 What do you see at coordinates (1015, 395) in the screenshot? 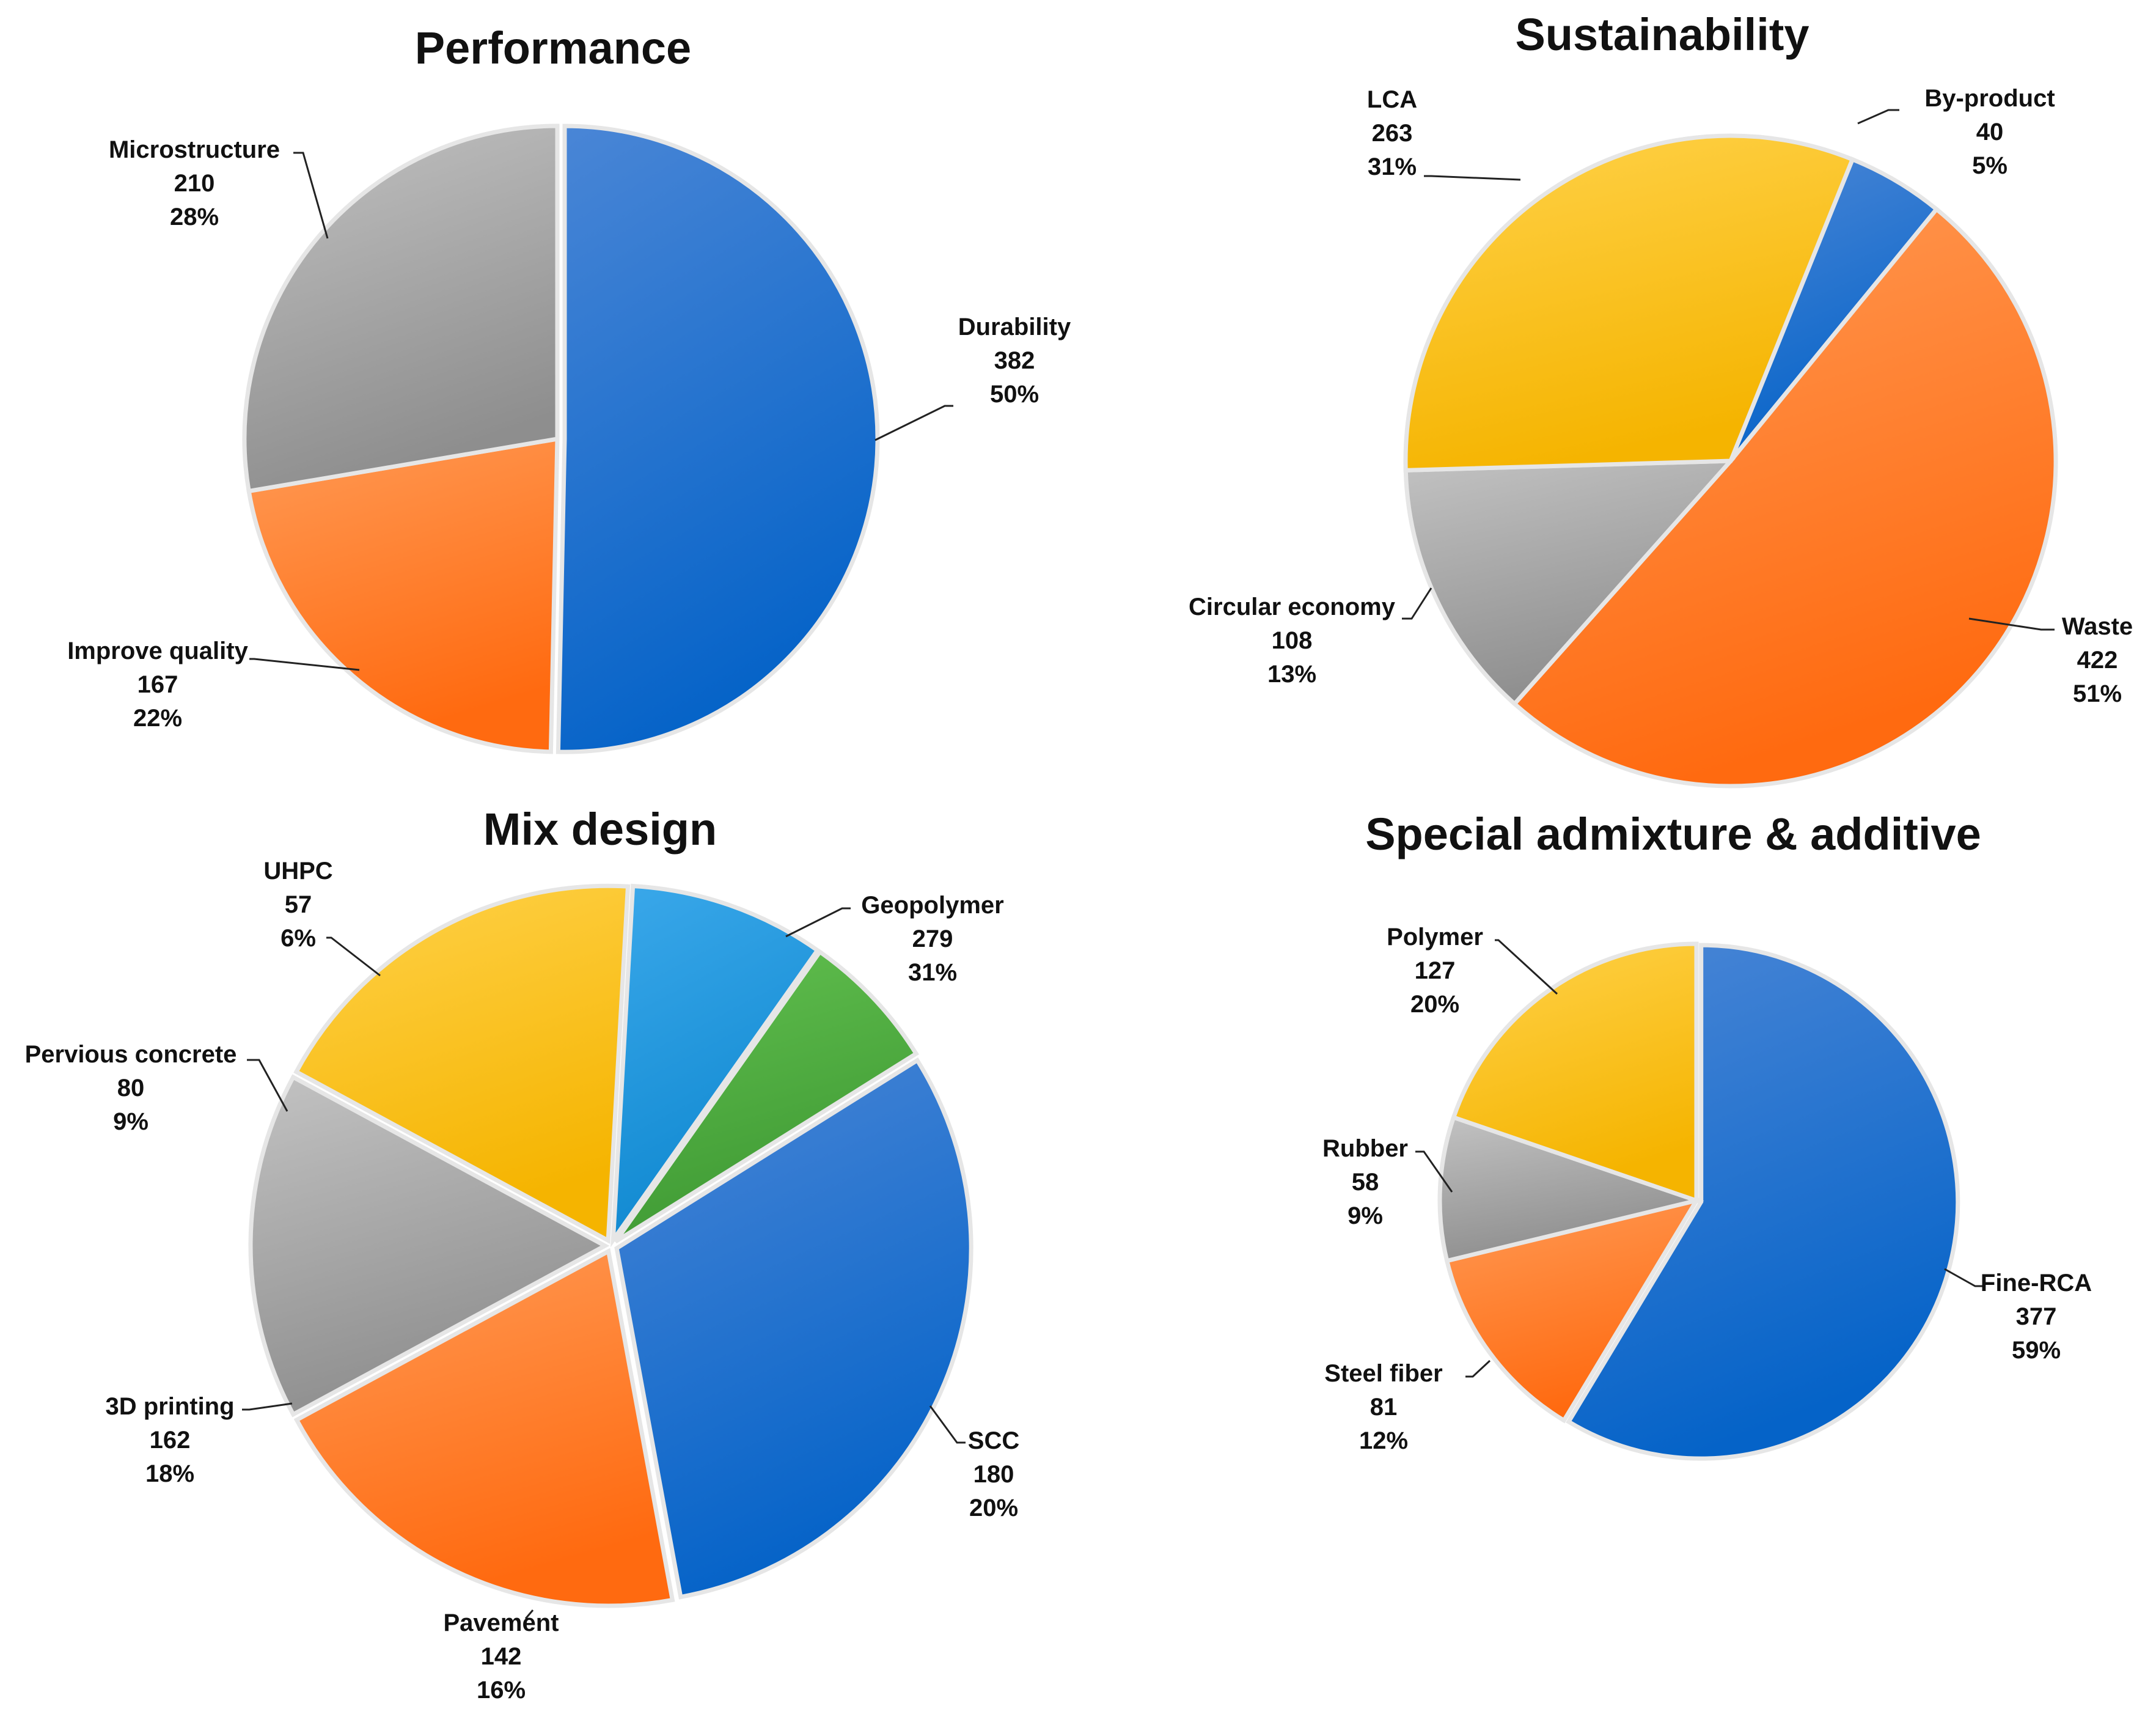
I see `slice-percent-durability: 50%` at bounding box center [1015, 395].